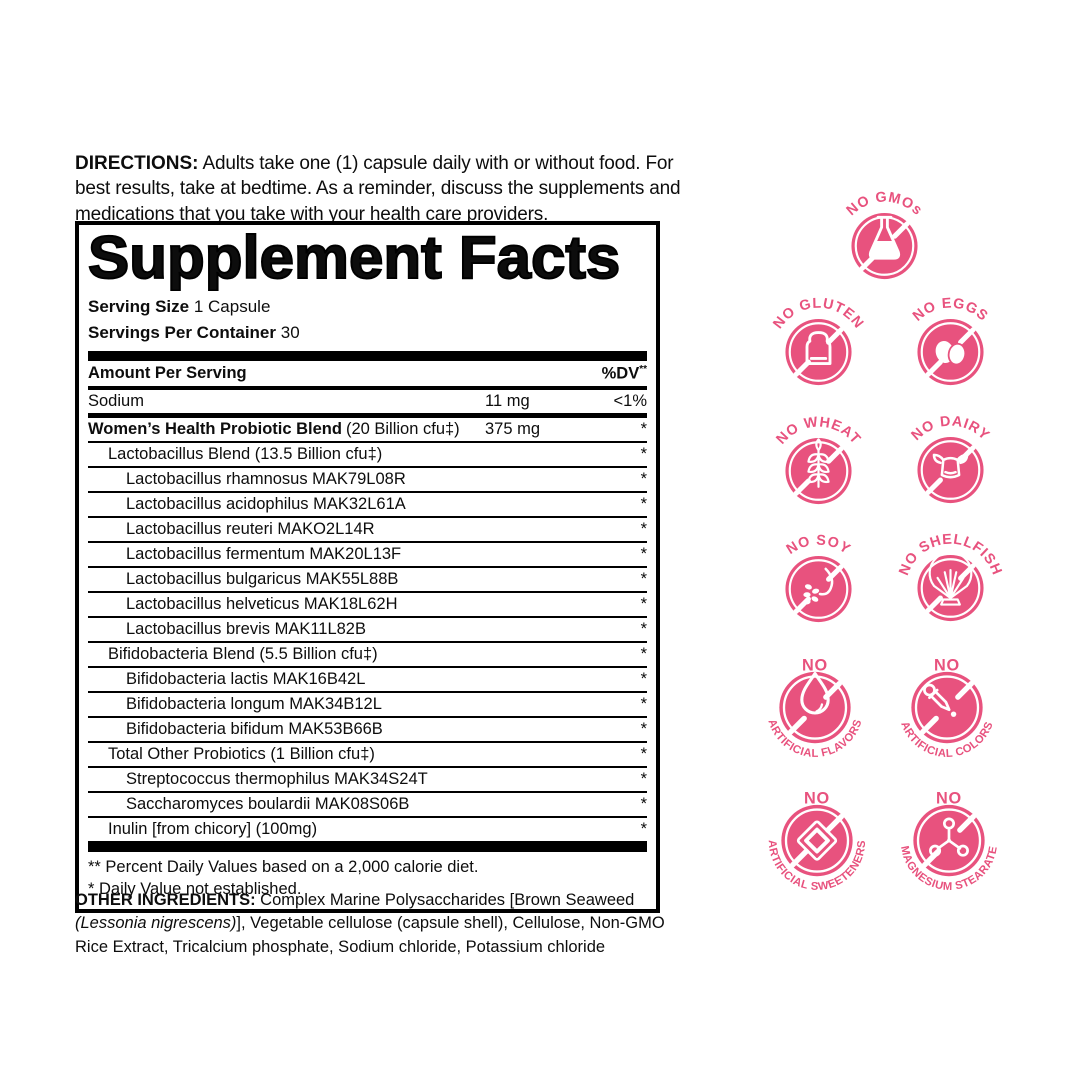  I want to click on table-row: Bifidobacteria bifidum MAK53B66B *, so click(367, 728).